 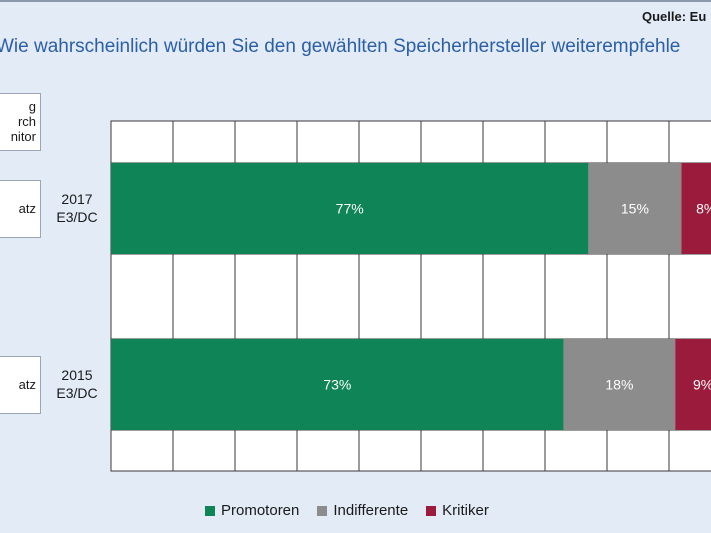 I want to click on legend: Promotoren Indifferente Kritiker, so click(x=347, y=510).